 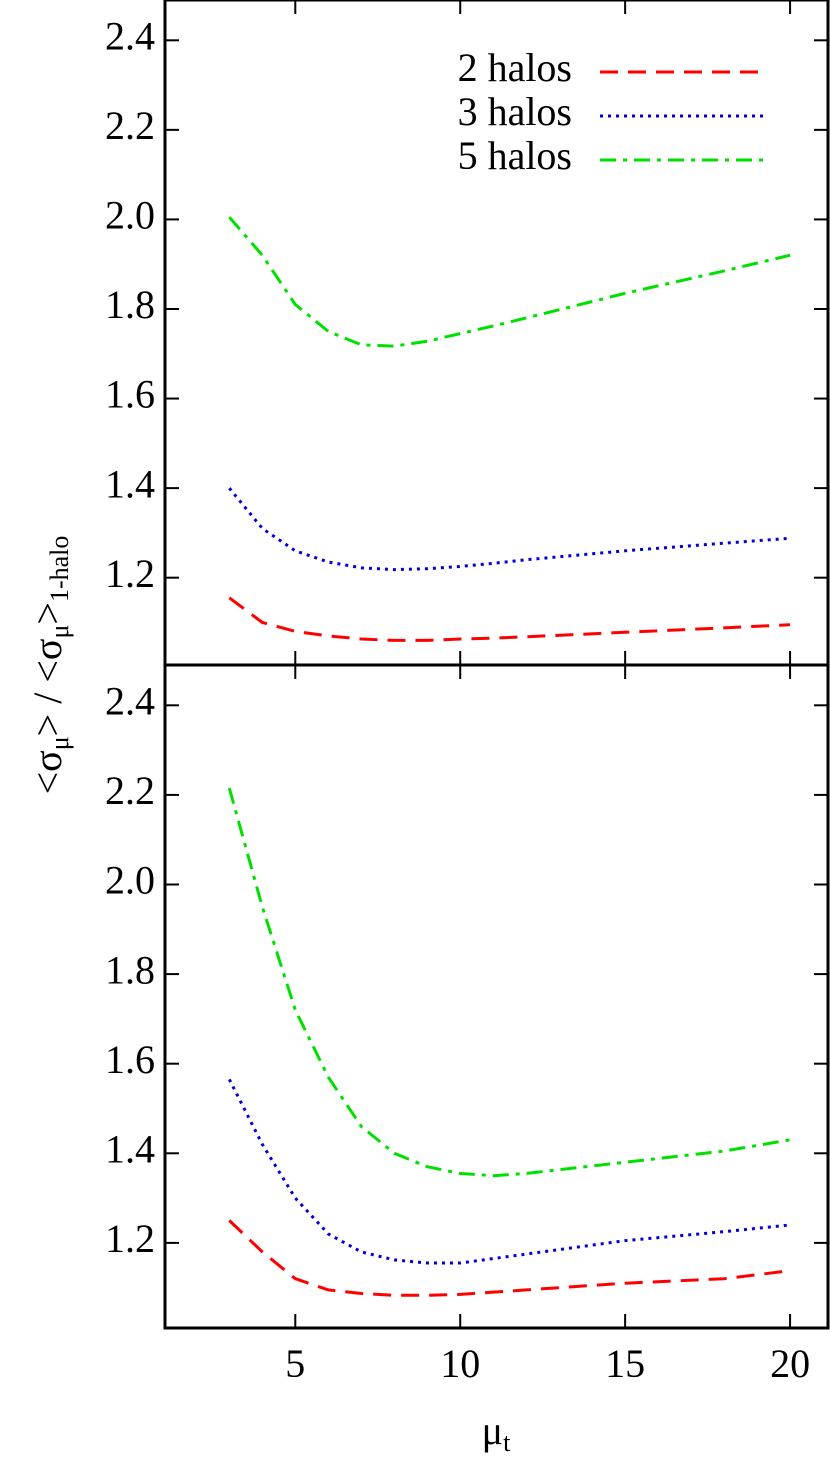 What do you see at coordinates (47, 688) in the screenshot?
I see `y-axis-label-part: > / <σ` at bounding box center [47, 688].